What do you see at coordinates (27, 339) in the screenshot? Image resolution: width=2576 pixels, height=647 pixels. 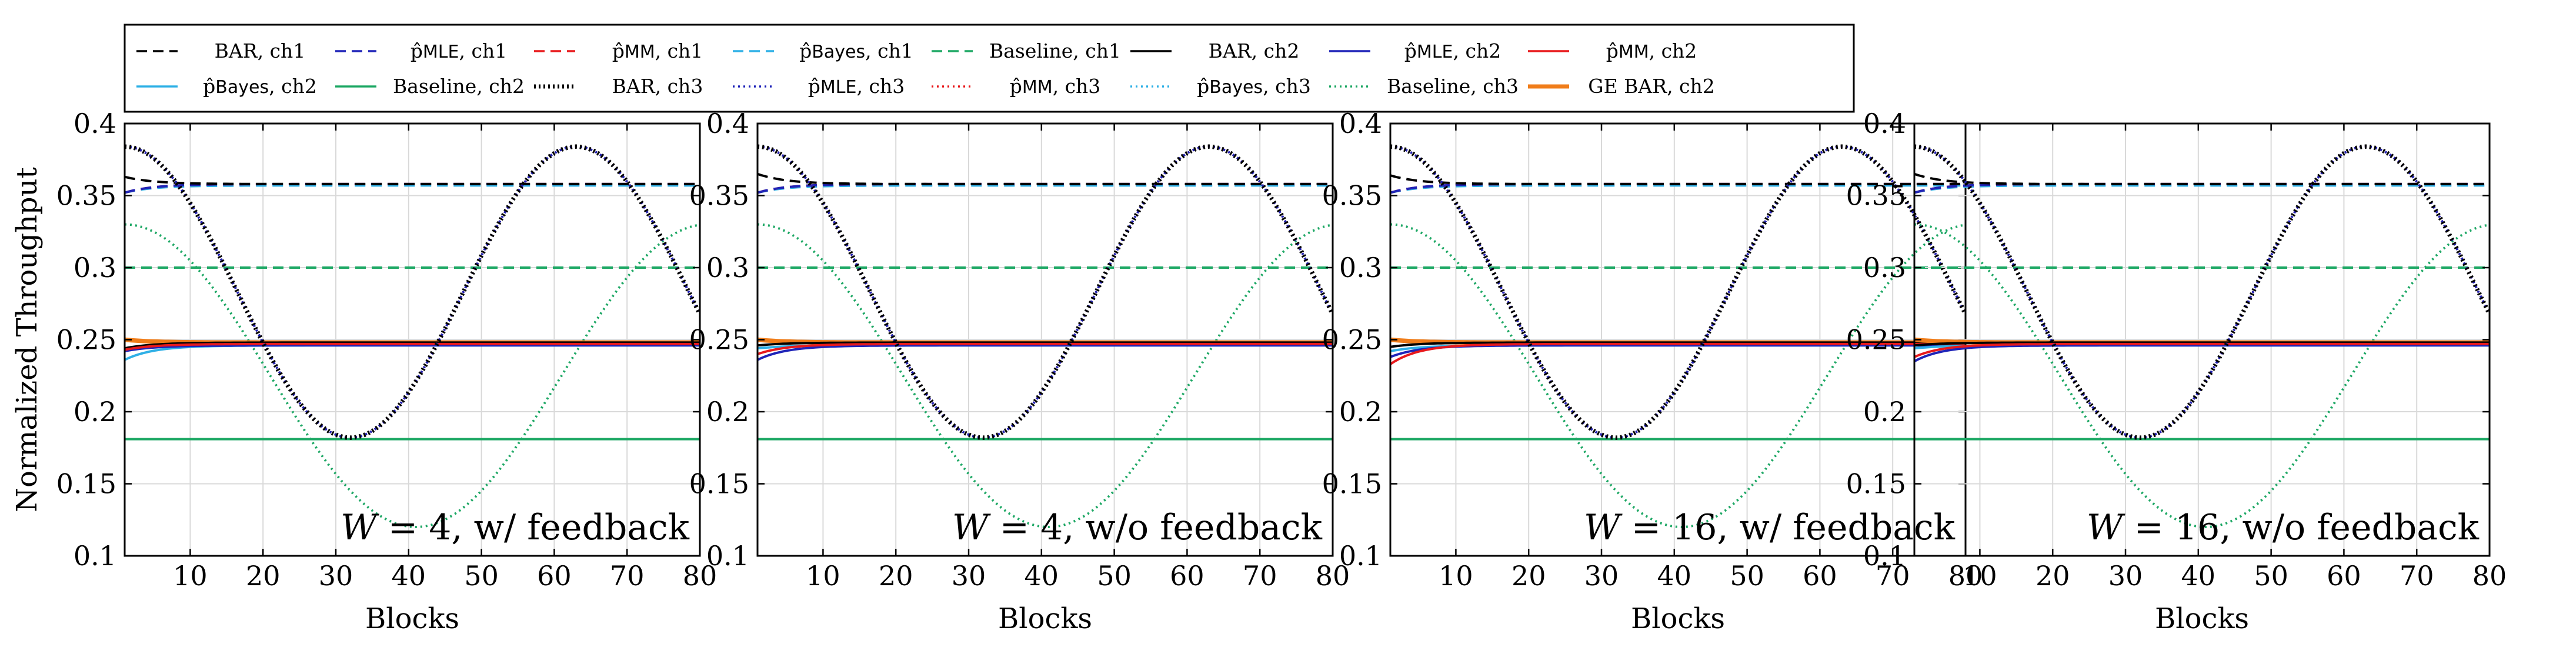 I see `y-axis-label: Normalized Throughput` at bounding box center [27, 339].